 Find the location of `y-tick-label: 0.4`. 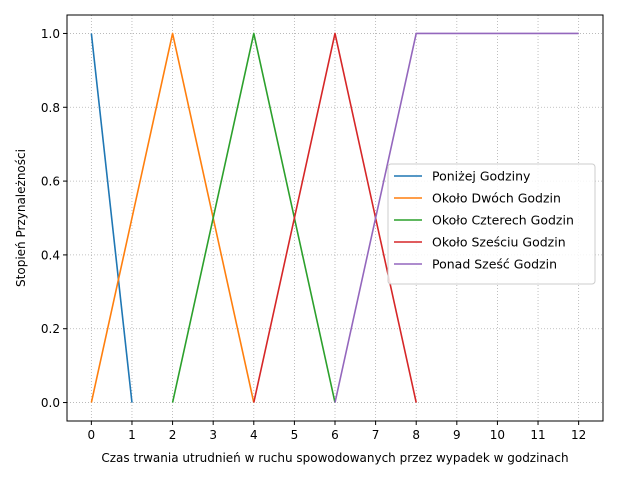

y-tick-label: 0.4 is located at coordinates (50, 255).